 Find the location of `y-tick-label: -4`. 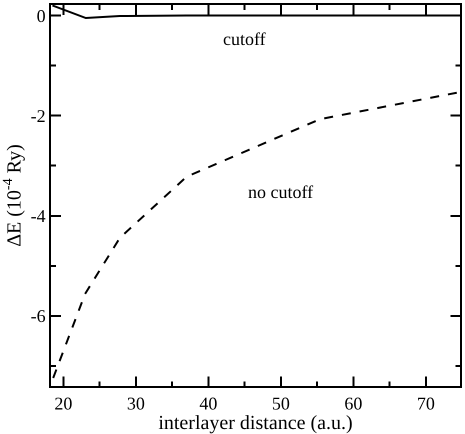

y-tick-label: -4 is located at coordinates (38, 216).